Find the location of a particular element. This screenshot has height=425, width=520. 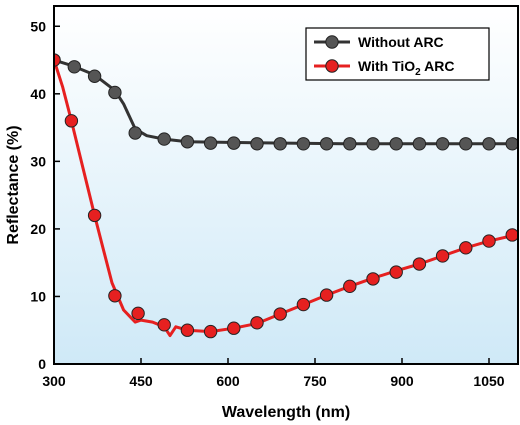

y-tick-label: 40 is located at coordinates (38, 94).